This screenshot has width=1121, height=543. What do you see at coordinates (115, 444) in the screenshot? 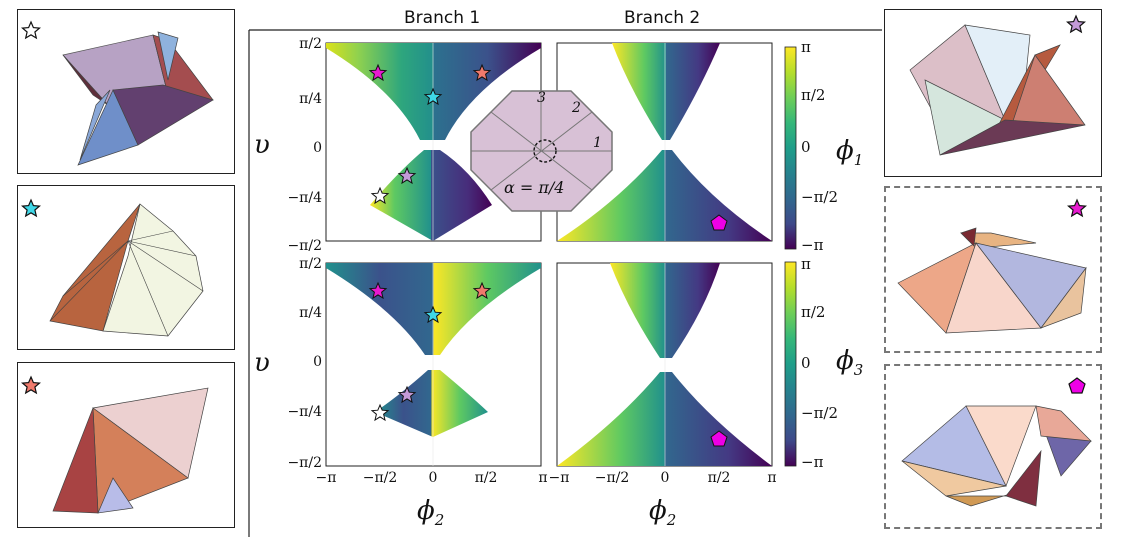
I see `folded-shape-salmon` at bounding box center [115, 444].